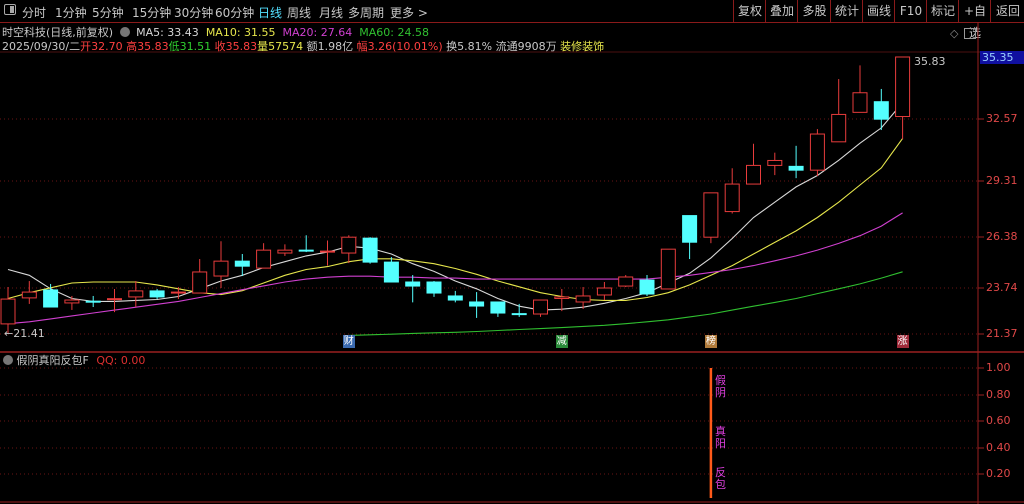 The image size is (1024, 504). I want to click on toolbar-button-1: 叠加, so click(781, 11).